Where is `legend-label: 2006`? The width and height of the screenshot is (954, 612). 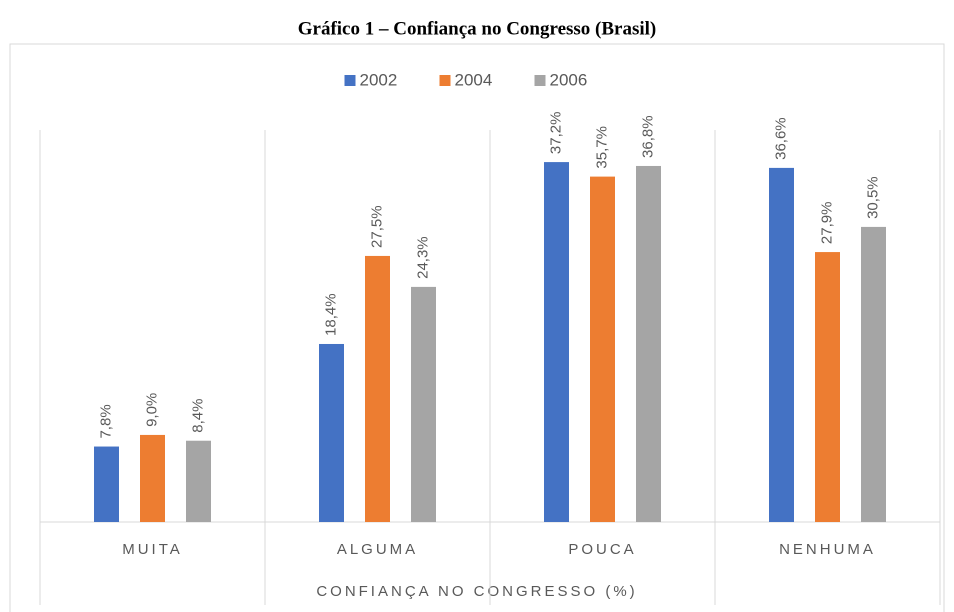 legend-label: 2006 is located at coordinates (569, 79).